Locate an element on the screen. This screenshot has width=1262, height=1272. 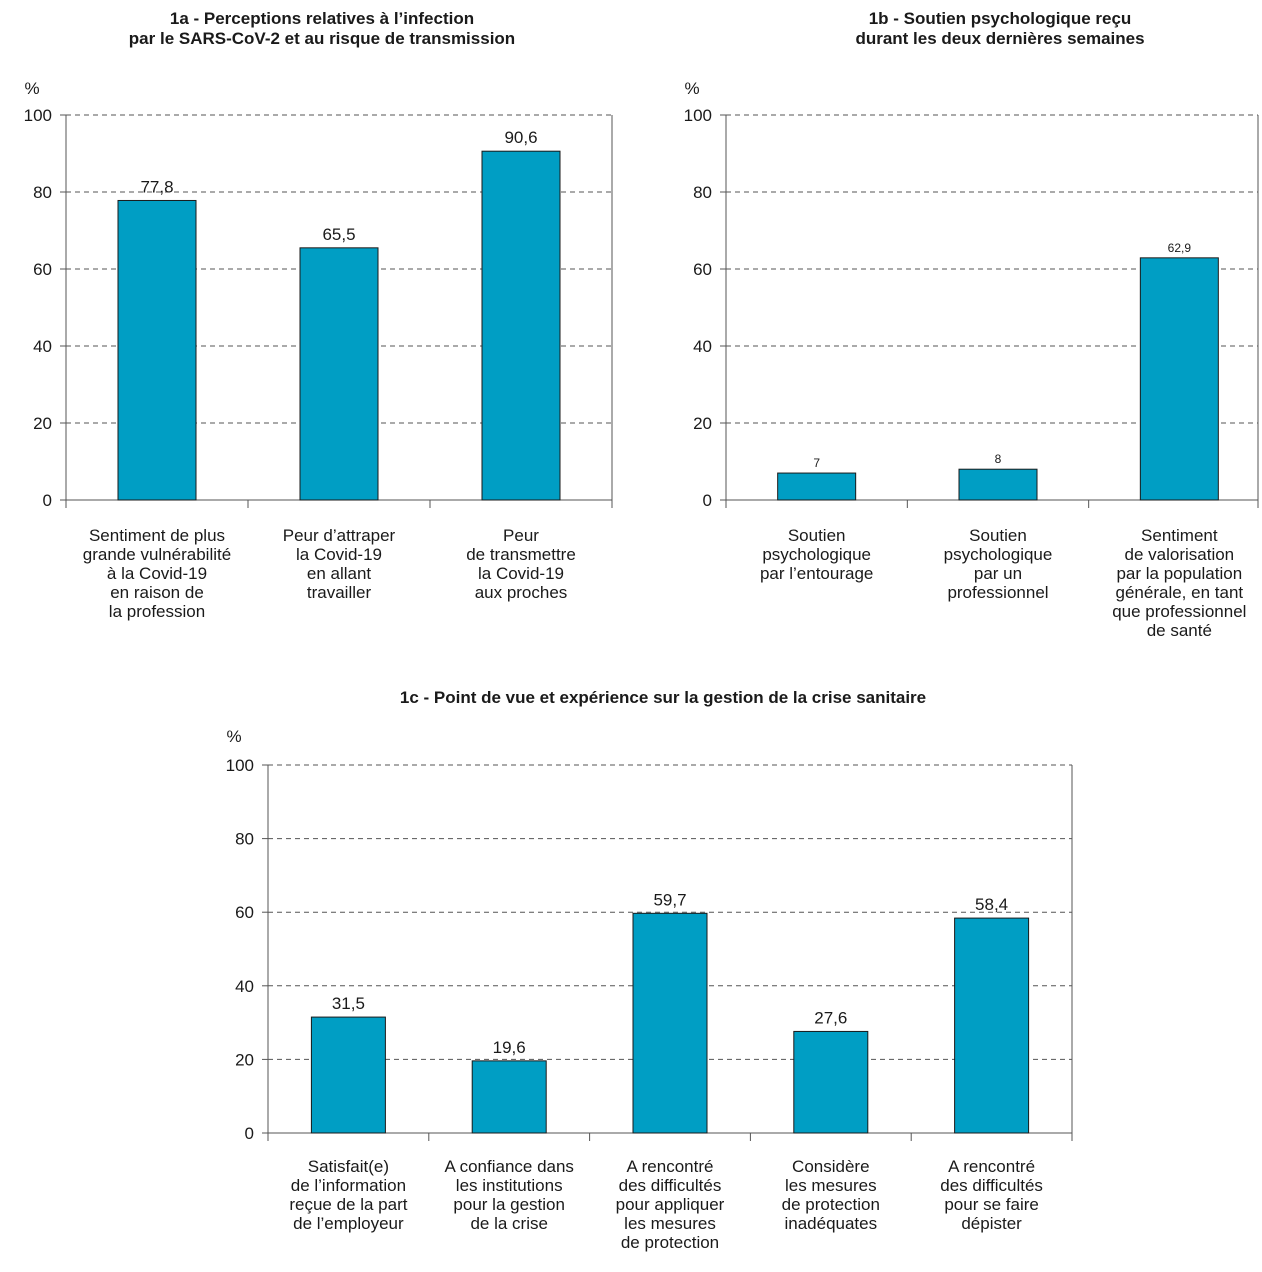
value-label: 65,5 is located at coordinates (338, 234).